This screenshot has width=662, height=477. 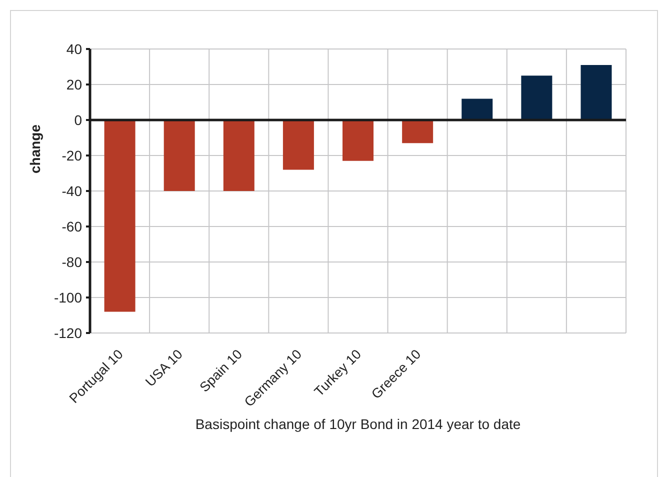 What do you see at coordinates (74, 84) in the screenshot?
I see `y-tick-label: 20` at bounding box center [74, 84].